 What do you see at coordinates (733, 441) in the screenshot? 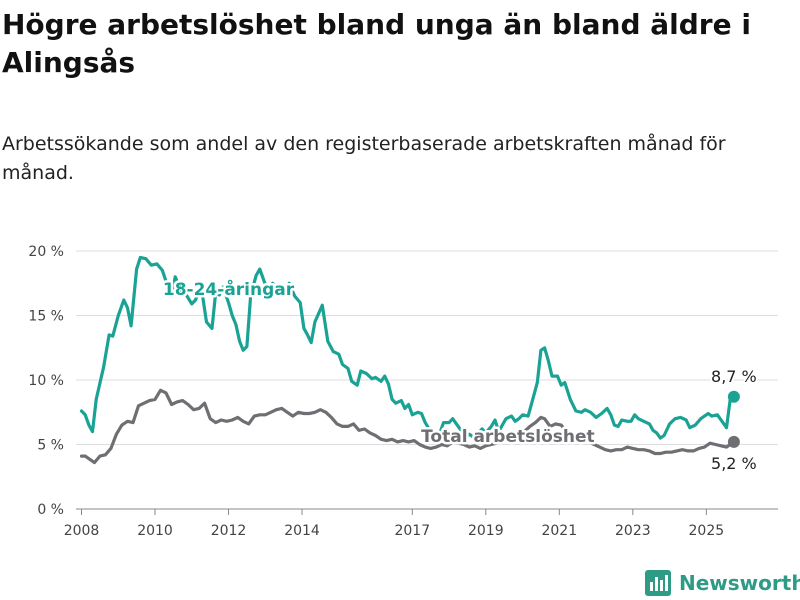
I see `series-end-point-total-arbetsl-shet` at bounding box center [733, 441].